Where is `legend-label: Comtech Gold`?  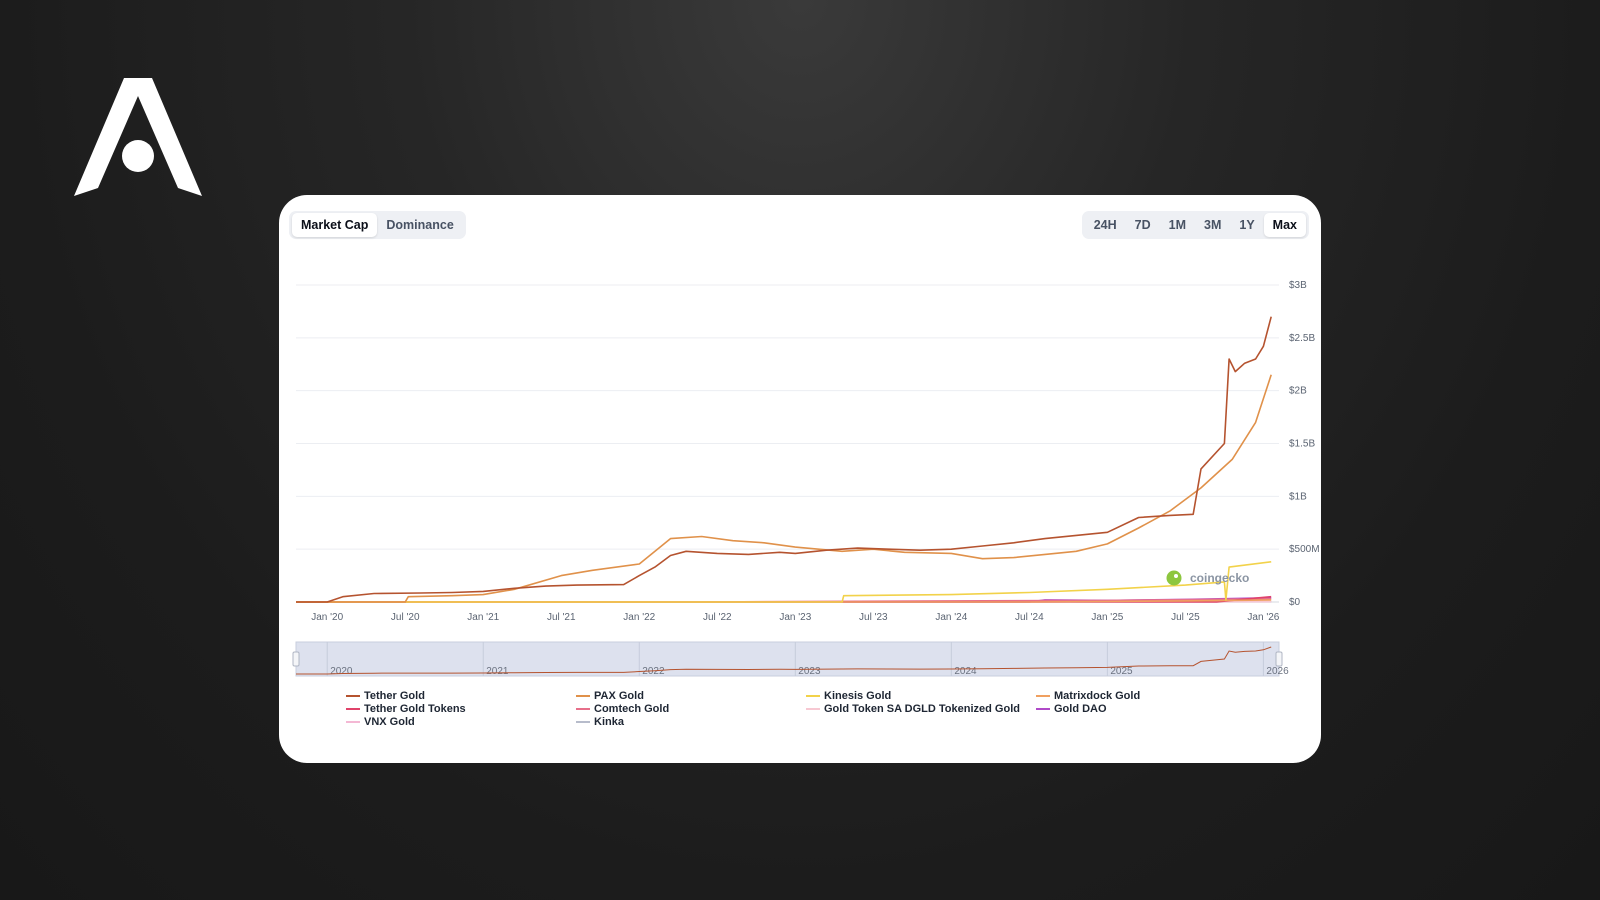
legend-label: Comtech Gold is located at coordinates (632, 708).